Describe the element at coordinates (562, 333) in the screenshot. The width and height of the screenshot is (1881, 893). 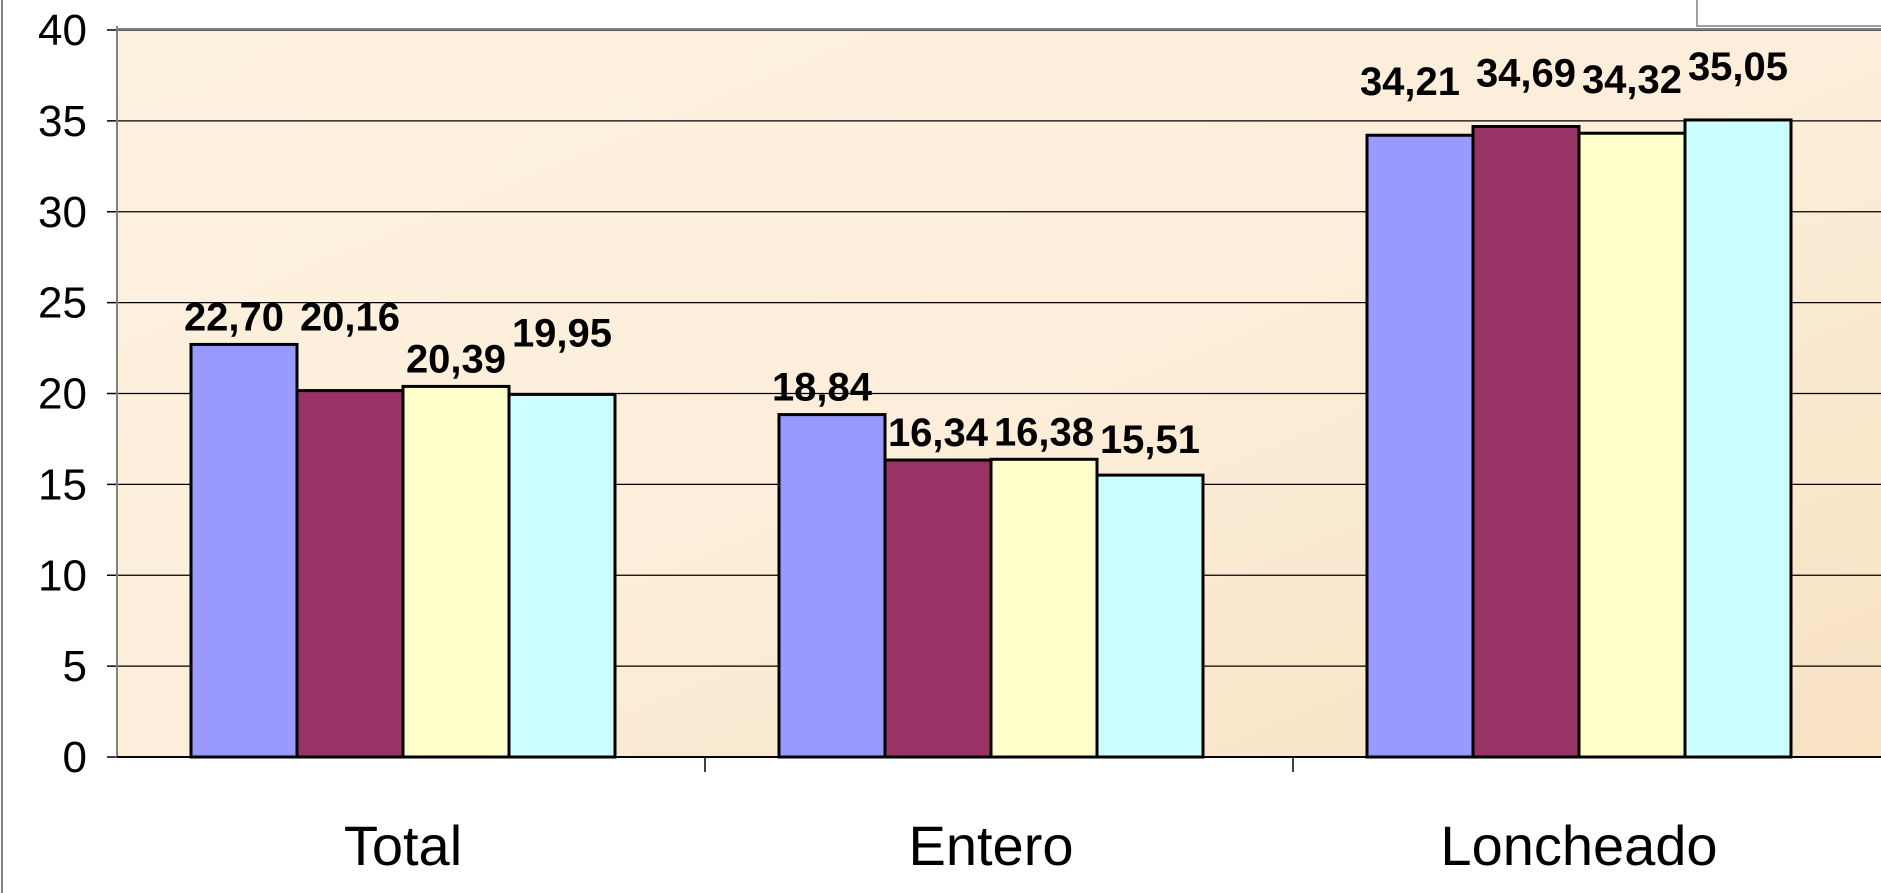
I see `data-label: 19,95` at that location.